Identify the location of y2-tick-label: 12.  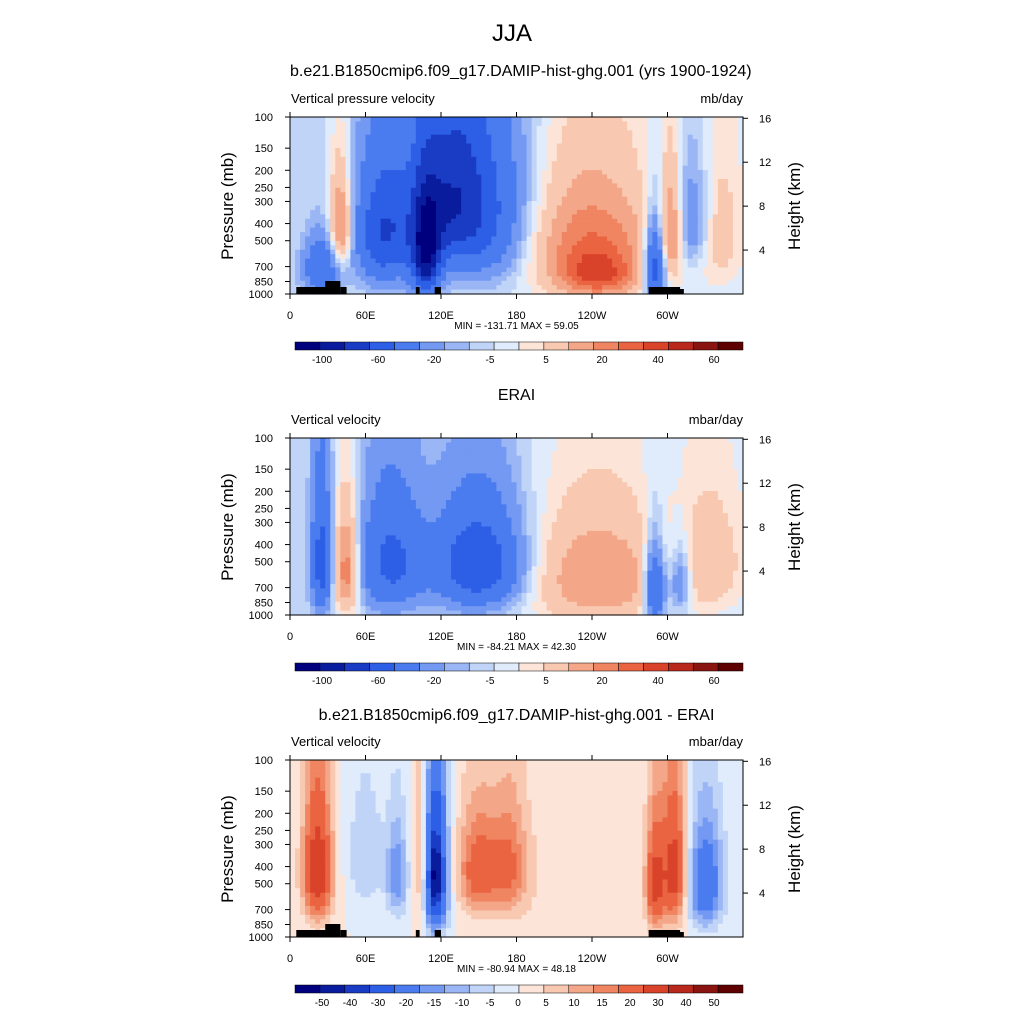
(765, 163).